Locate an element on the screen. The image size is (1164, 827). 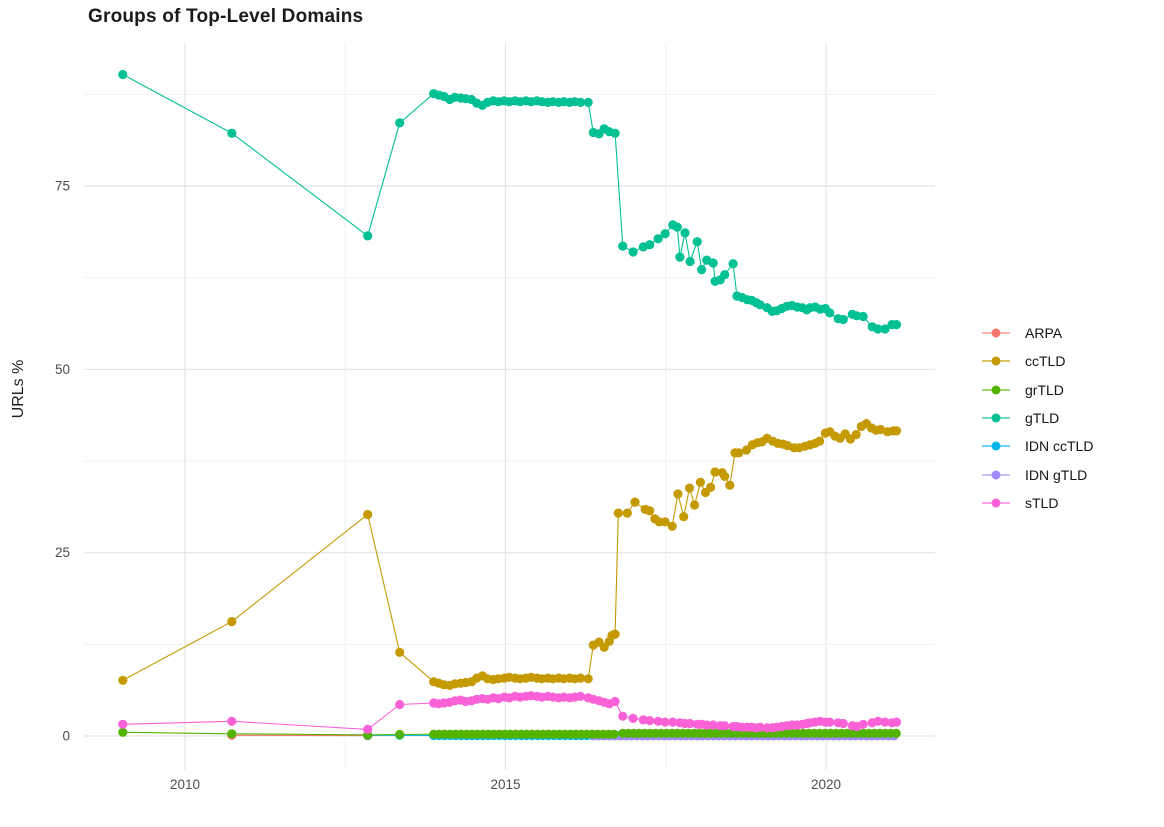
chart-title: Groups of Top-Level Domains is located at coordinates (226, 16).